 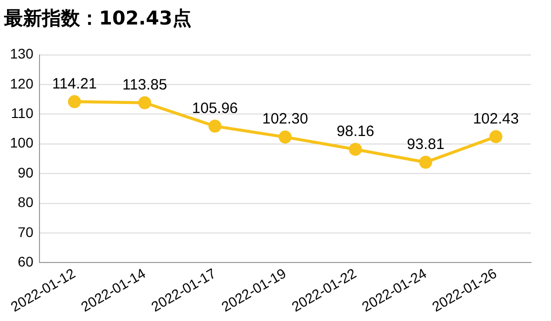 What do you see at coordinates (22, 54) in the screenshot?
I see `y-tick-label: 130` at bounding box center [22, 54].